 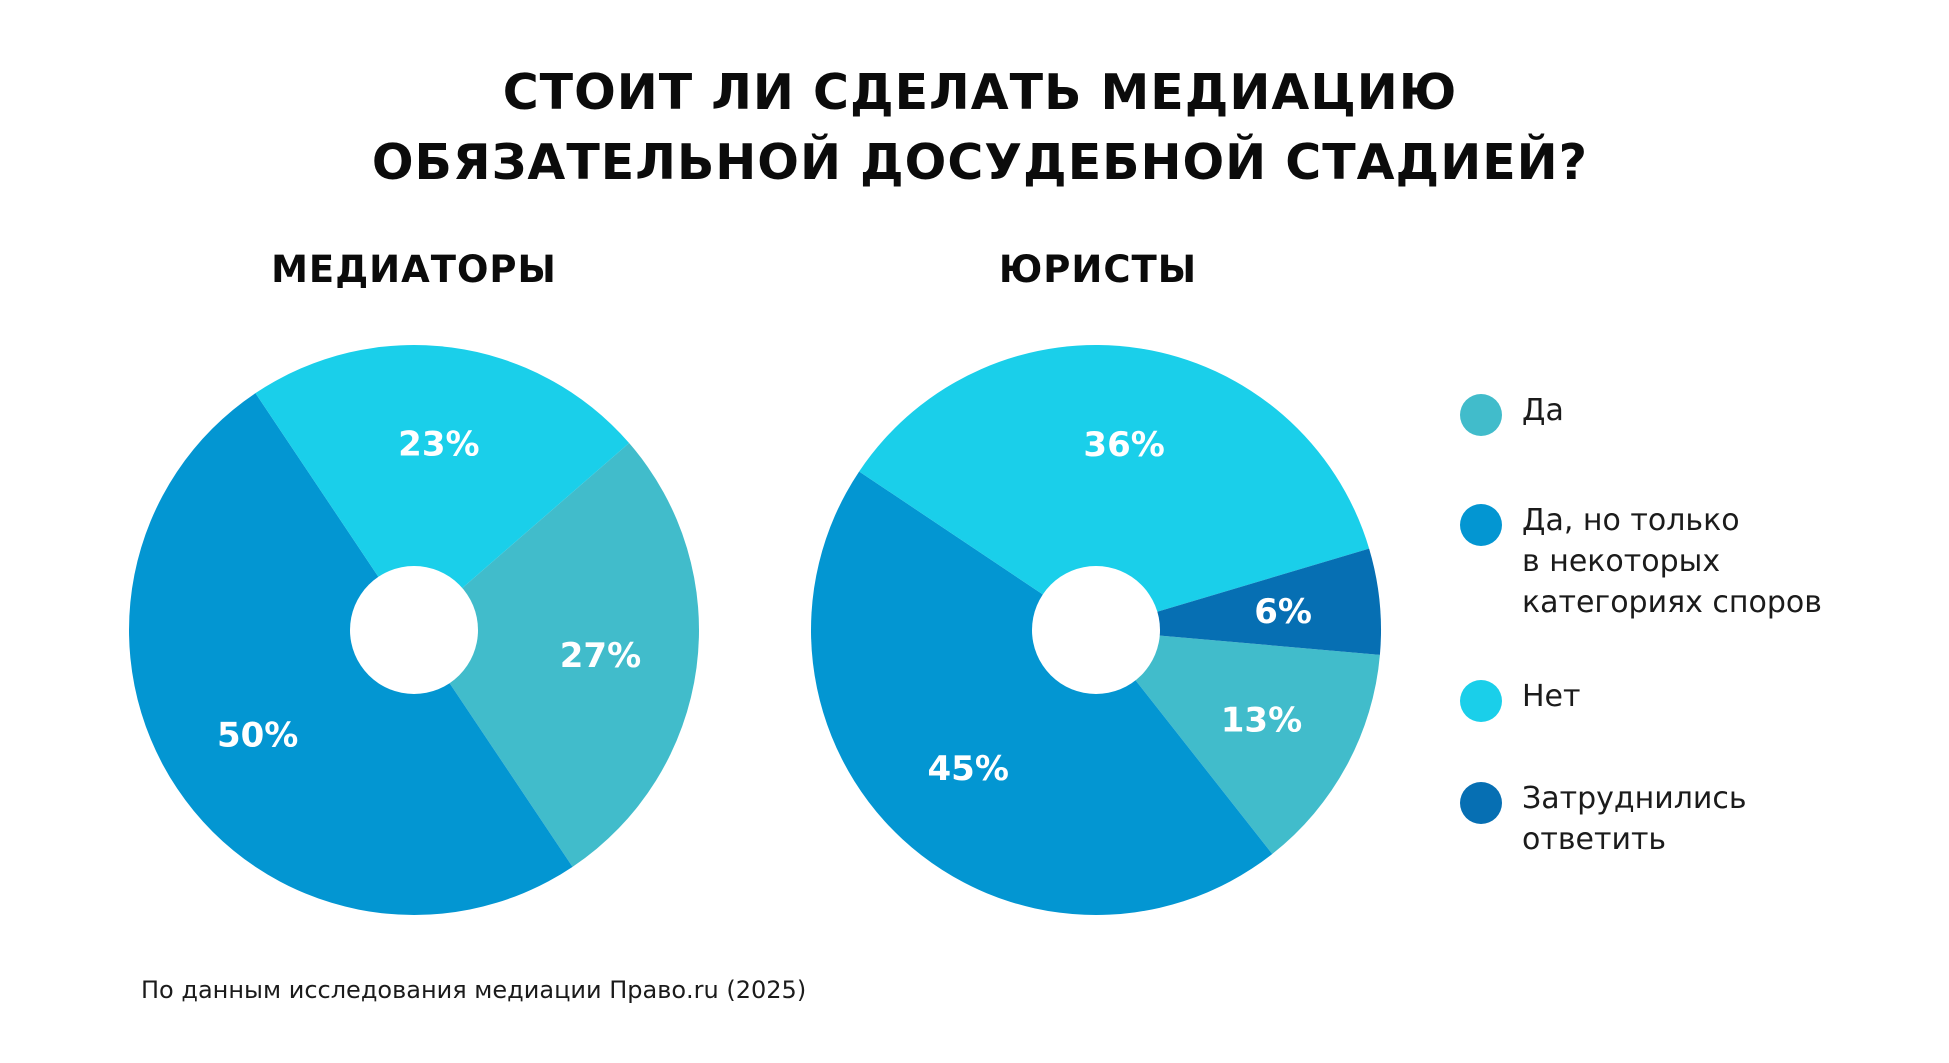 I want to click on legend-swatch-hard-to-say, so click(x=1481, y=803).